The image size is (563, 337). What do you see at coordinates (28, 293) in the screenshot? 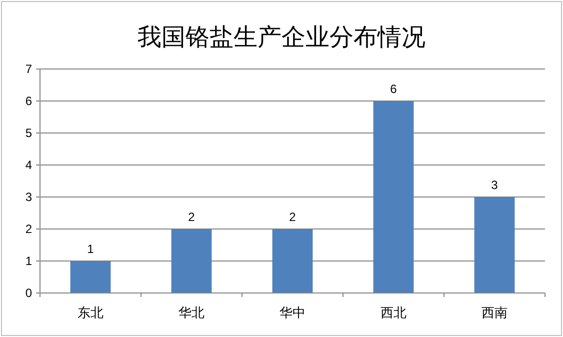
I see `y-tick-label: 0` at bounding box center [28, 293].